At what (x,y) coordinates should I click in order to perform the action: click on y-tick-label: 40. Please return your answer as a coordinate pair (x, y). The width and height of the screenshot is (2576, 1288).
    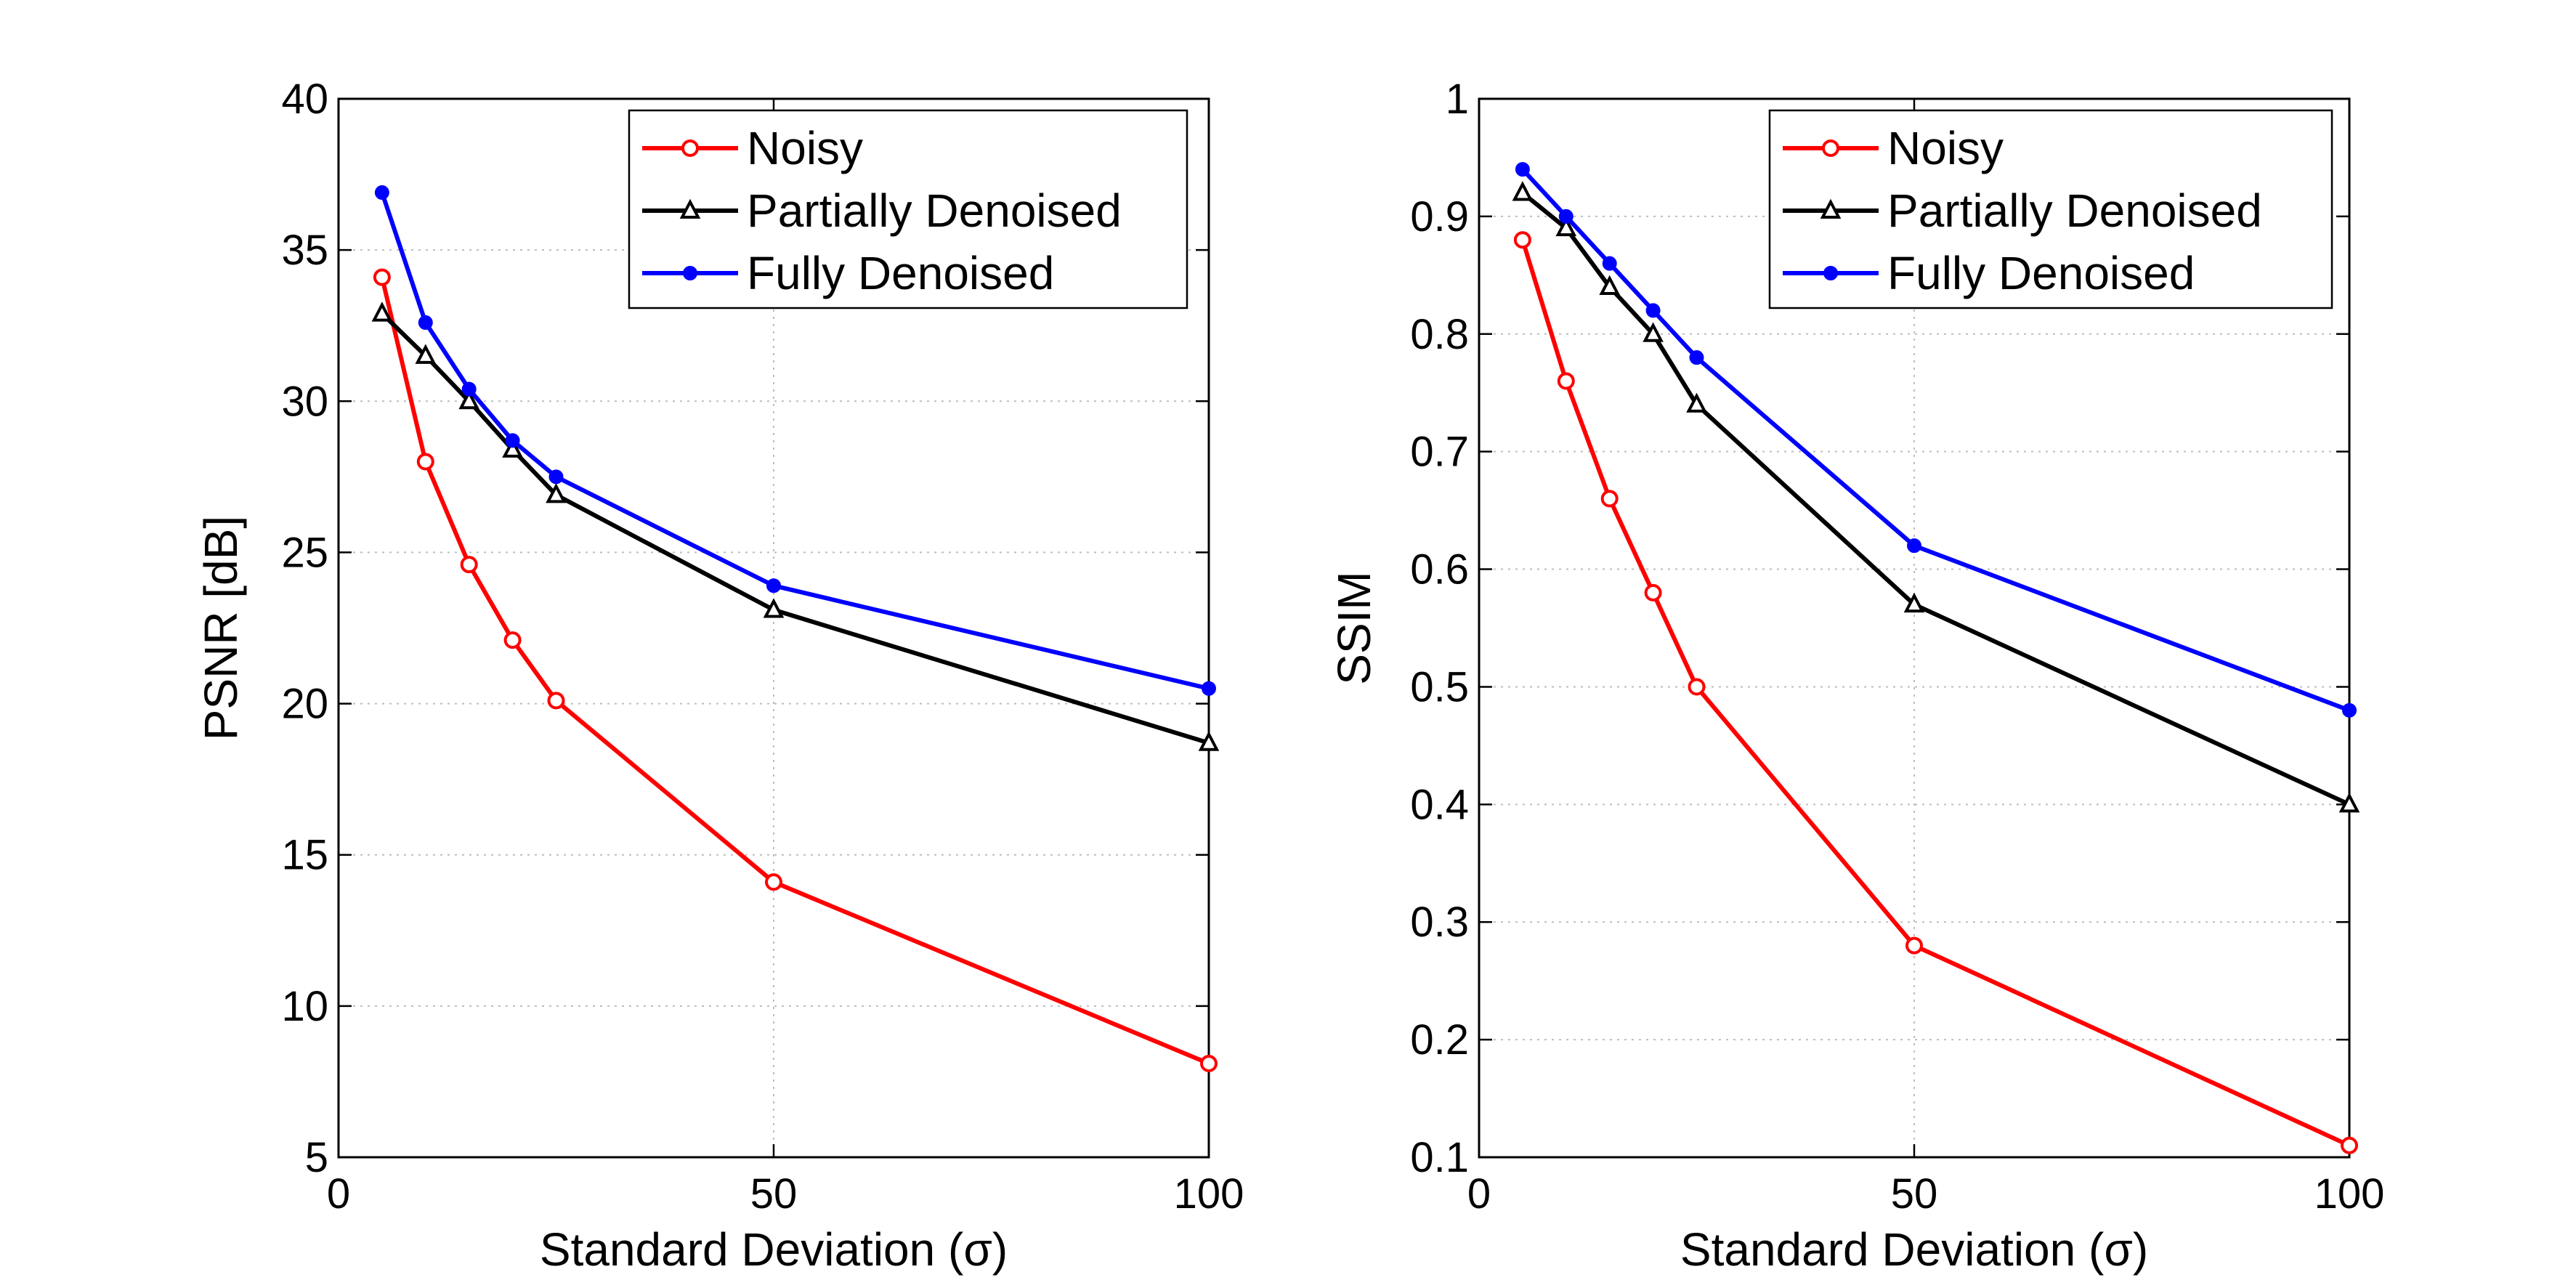
    Looking at the image, I should click on (304, 99).